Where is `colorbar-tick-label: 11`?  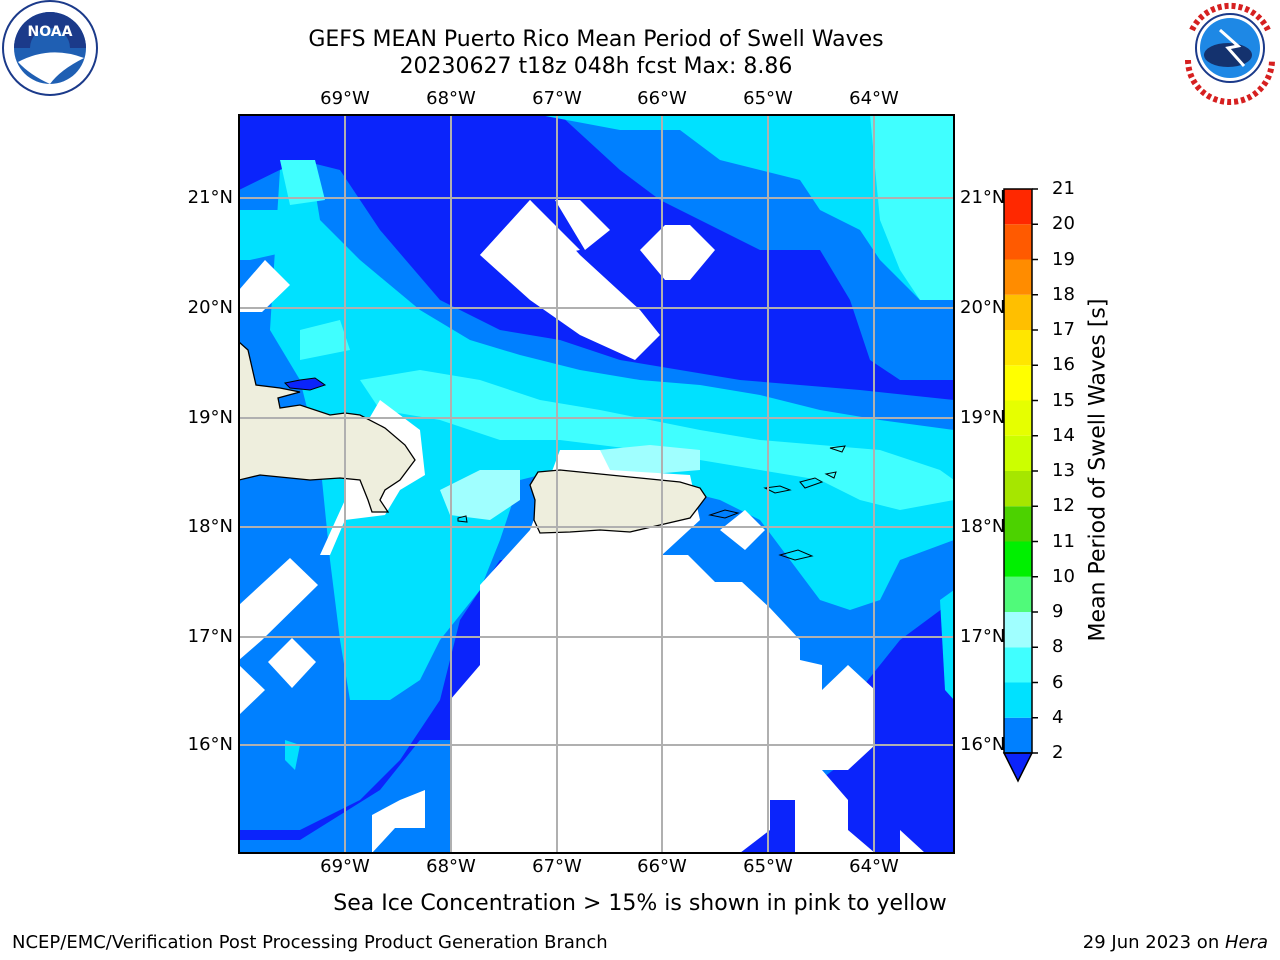
colorbar-tick-label: 11 is located at coordinates (1063, 541).